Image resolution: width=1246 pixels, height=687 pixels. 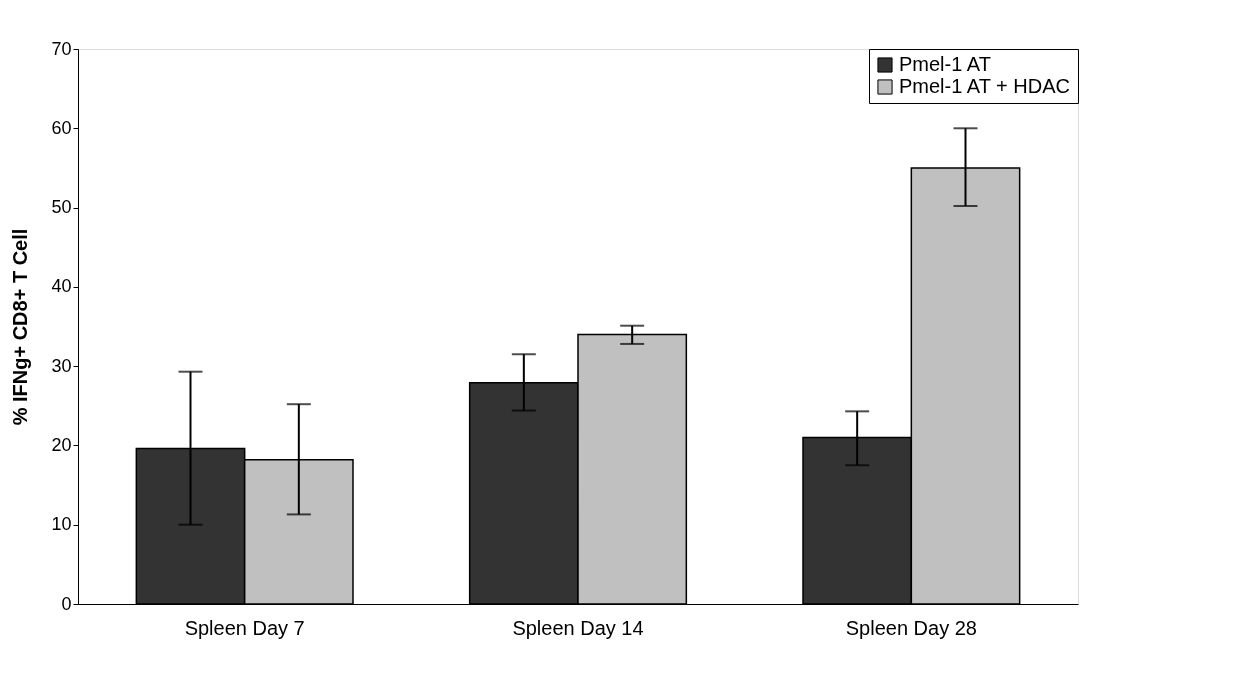 What do you see at coordinates (61, 286) in the screenshot?
I see `y-tick-label: 40` at bounding box center [61, 286].